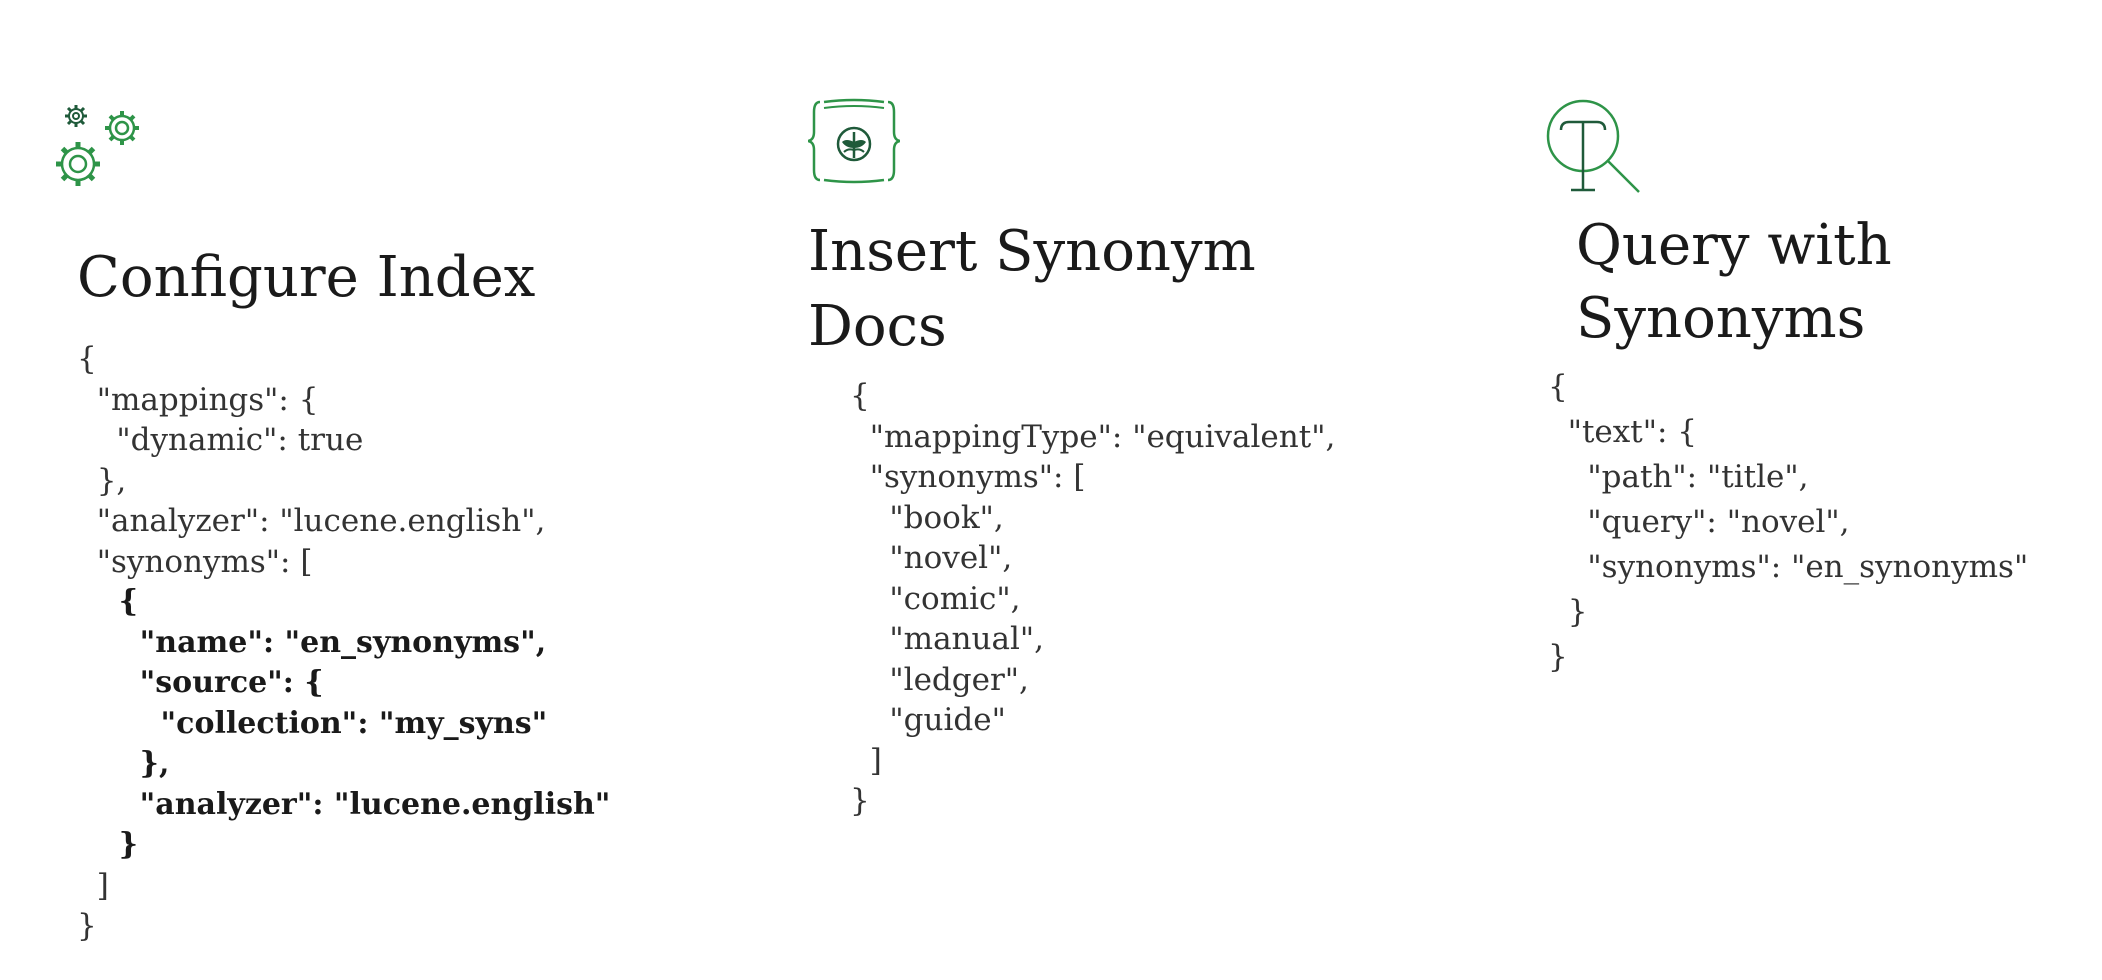 Image resolution: width=2102 pixels, height=980 pixels. What do you see at coordinates (1593, 146) in the screenshot?
I see `text-search-icon` at bounding box center [1593, 146].